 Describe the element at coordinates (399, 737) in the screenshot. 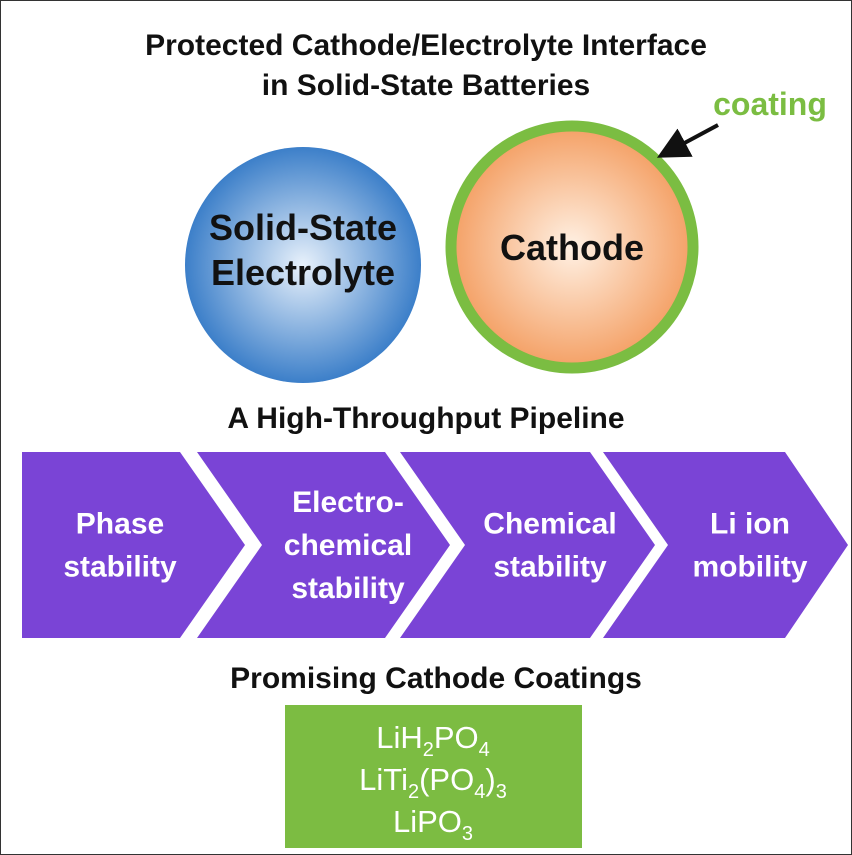

I see `formula-part: LiH` at that location.